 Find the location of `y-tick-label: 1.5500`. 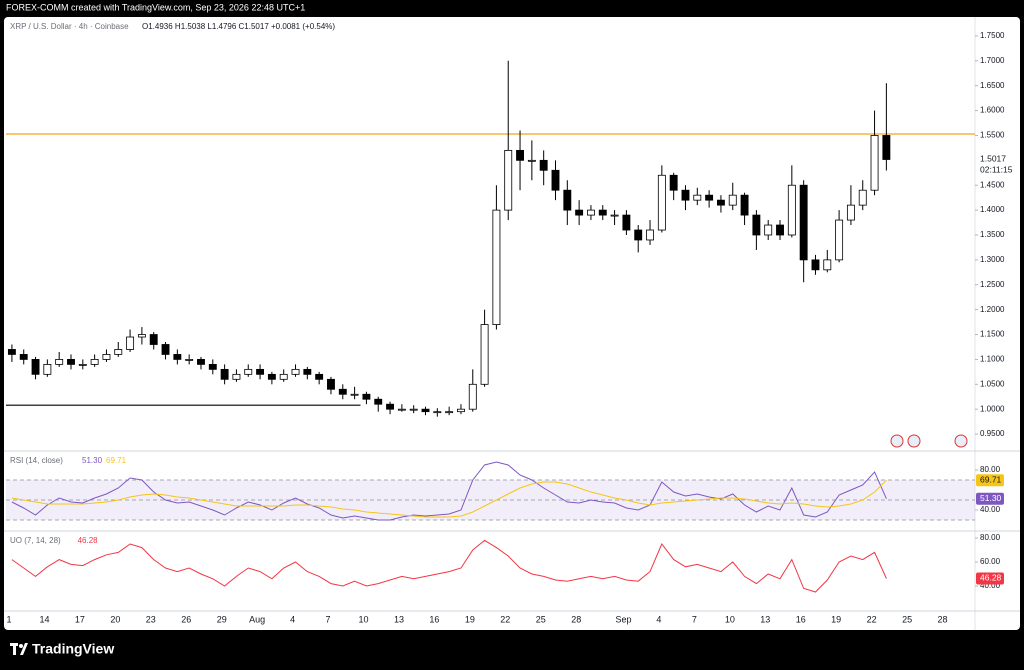

y-tick-label: 1.5500 is located at coordinates (992, 135).